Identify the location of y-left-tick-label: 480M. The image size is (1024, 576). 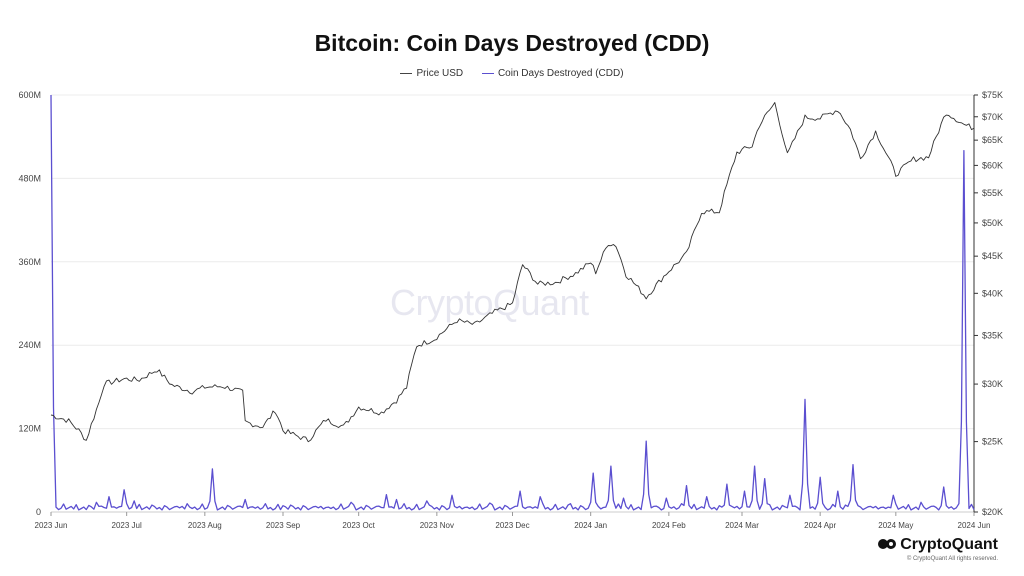
(29, 178).